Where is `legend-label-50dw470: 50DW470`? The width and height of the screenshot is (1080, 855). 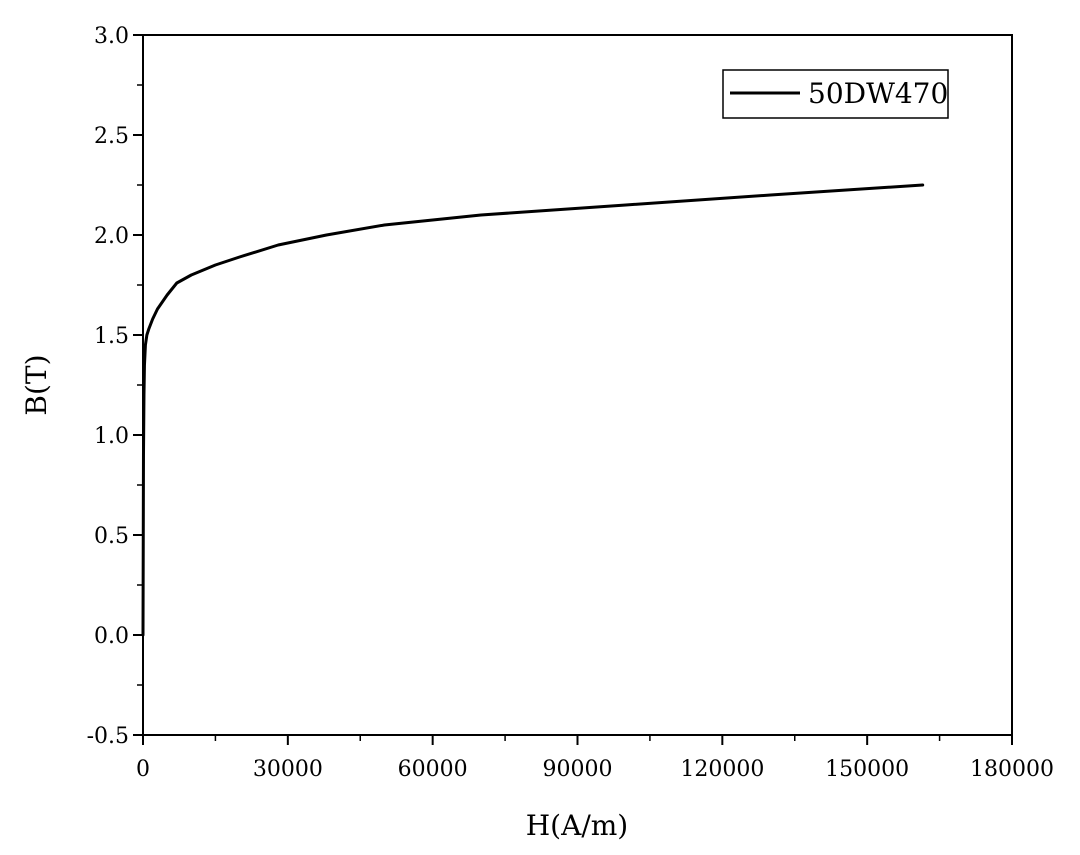
legend-label-50dw470: 50DW470 is located at coordinates (878, 93).